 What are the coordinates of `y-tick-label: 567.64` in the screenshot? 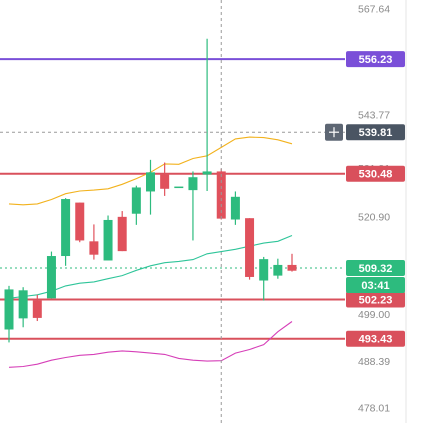 It's located at (374, 9).